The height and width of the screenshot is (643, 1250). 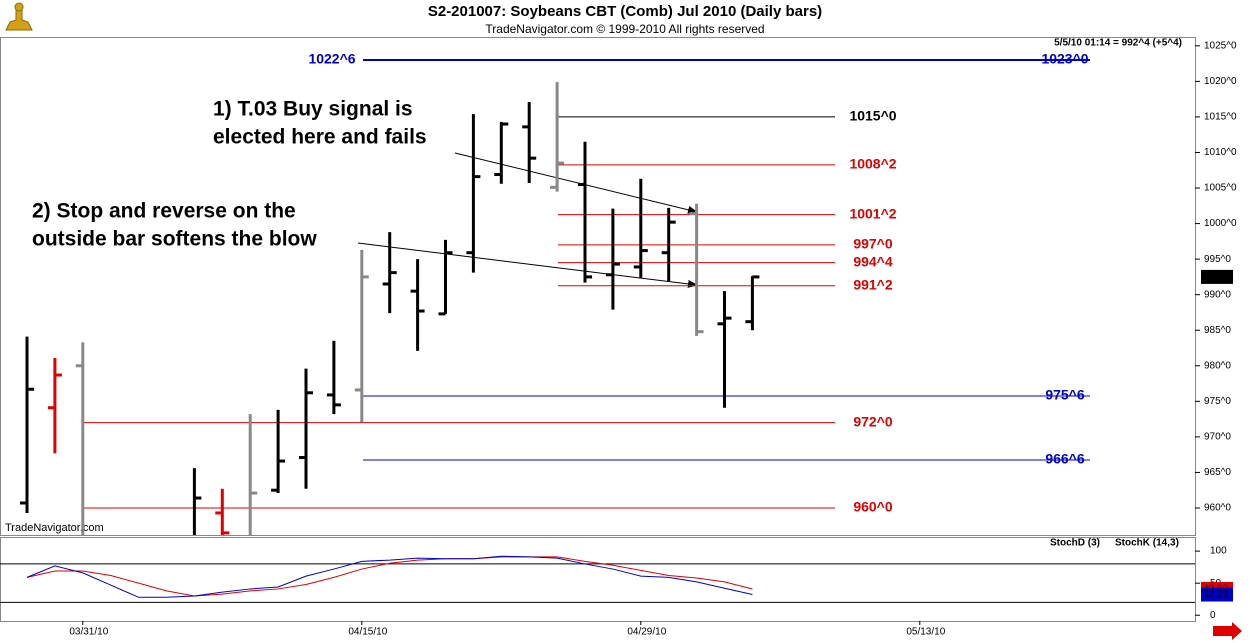 I want to click on last-price-box, so click(x=1217, y=276).